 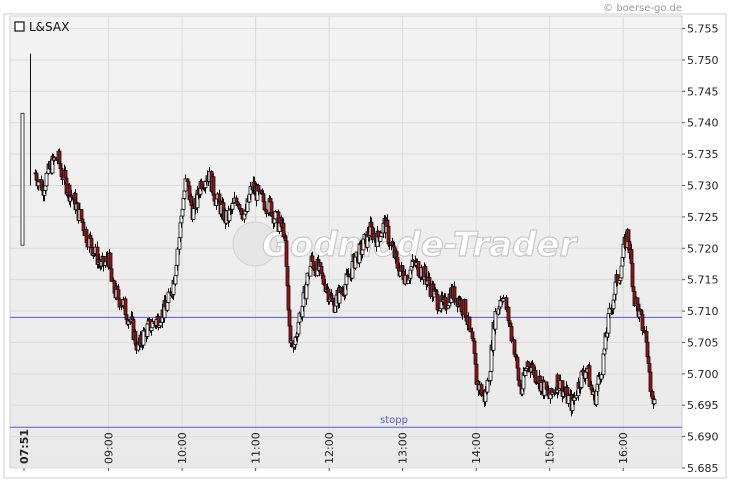 What do you see at coordinates (24, 446) in the screenshot?
I see `x-tick-label: 07:51` at bounding box center [24, 446].